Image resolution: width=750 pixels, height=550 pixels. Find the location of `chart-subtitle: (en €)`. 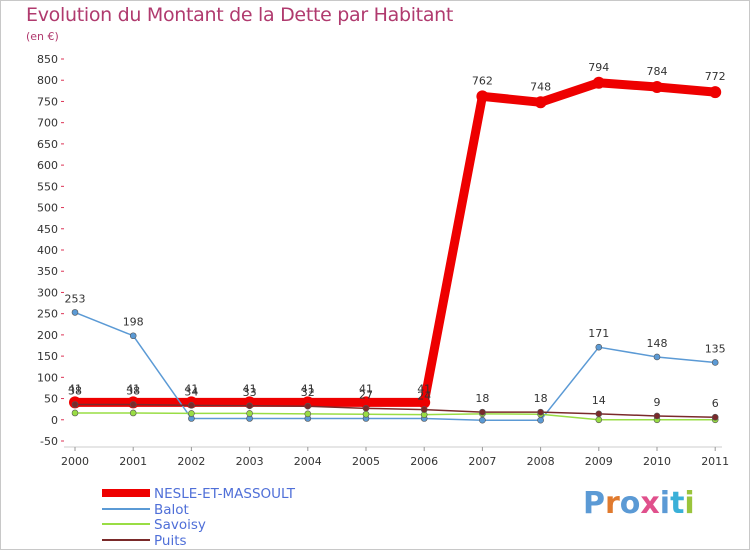

chart-subtitle: (en €) is located at coordinates (42, 36).